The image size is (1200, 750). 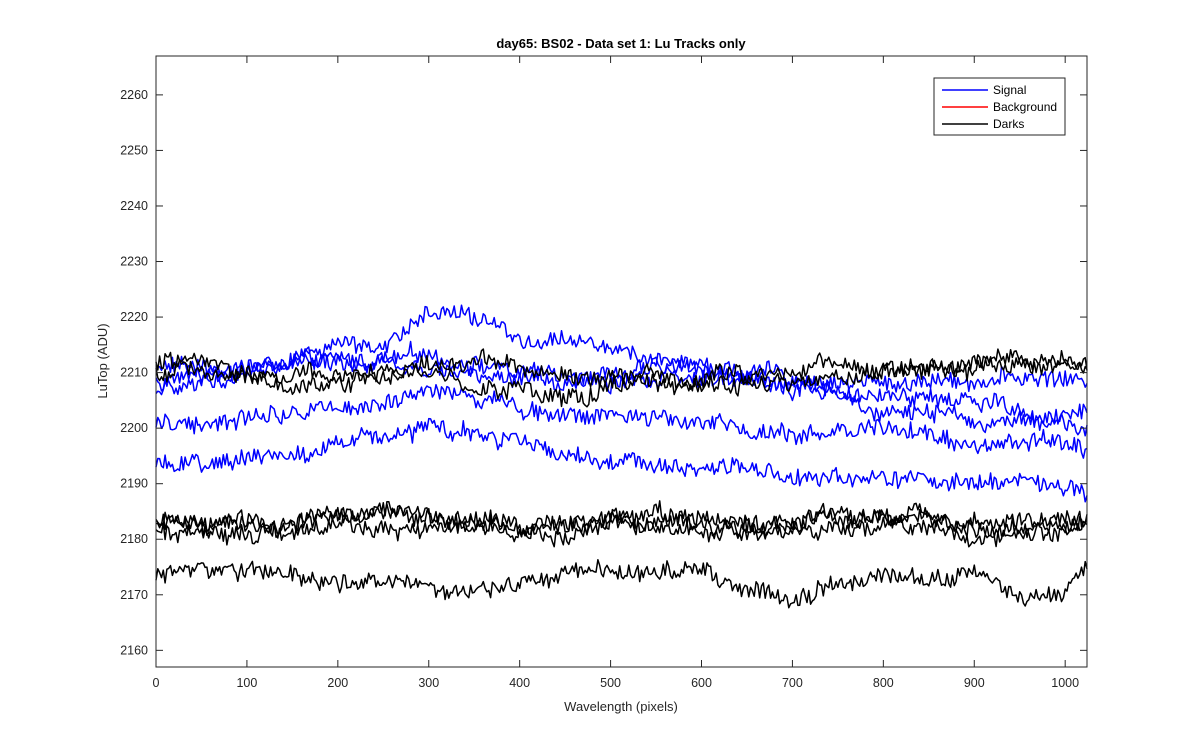 I want to click on x-tick-label: 600, so click(x=701, y=683).